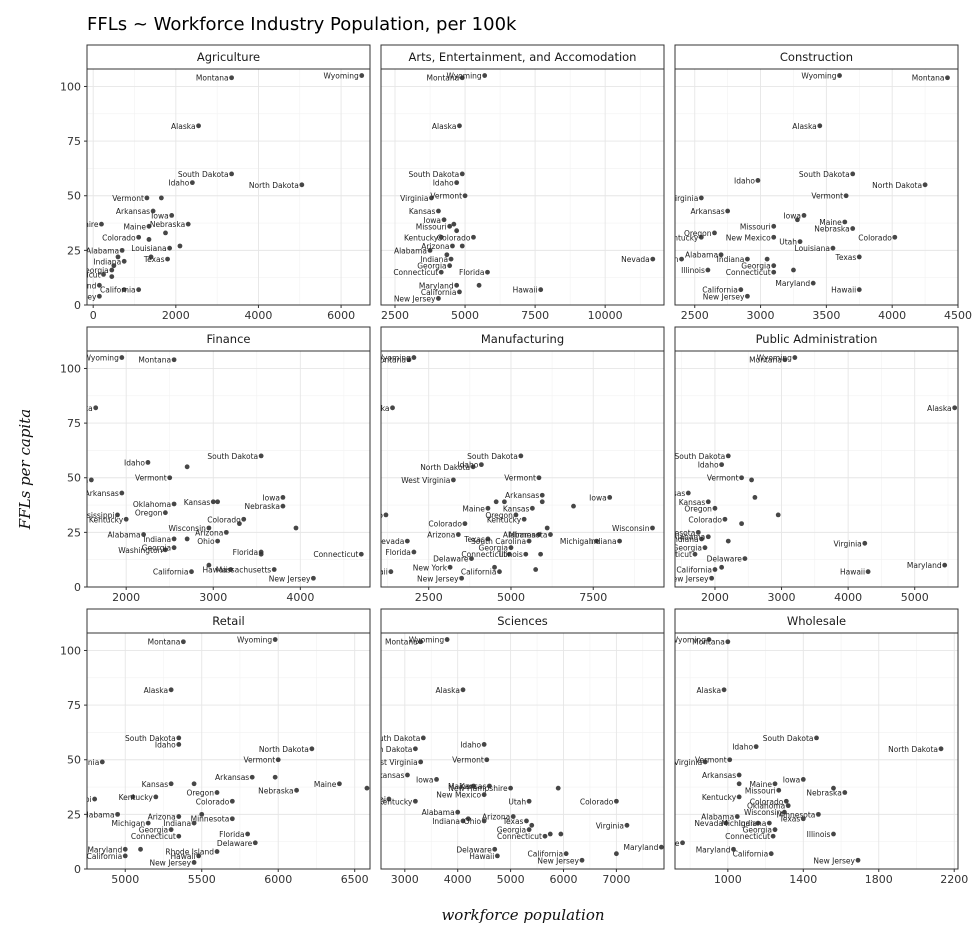 This screenshot has height=942, width=980. I want to click on data-point-south-dakota, so click(852, 173).